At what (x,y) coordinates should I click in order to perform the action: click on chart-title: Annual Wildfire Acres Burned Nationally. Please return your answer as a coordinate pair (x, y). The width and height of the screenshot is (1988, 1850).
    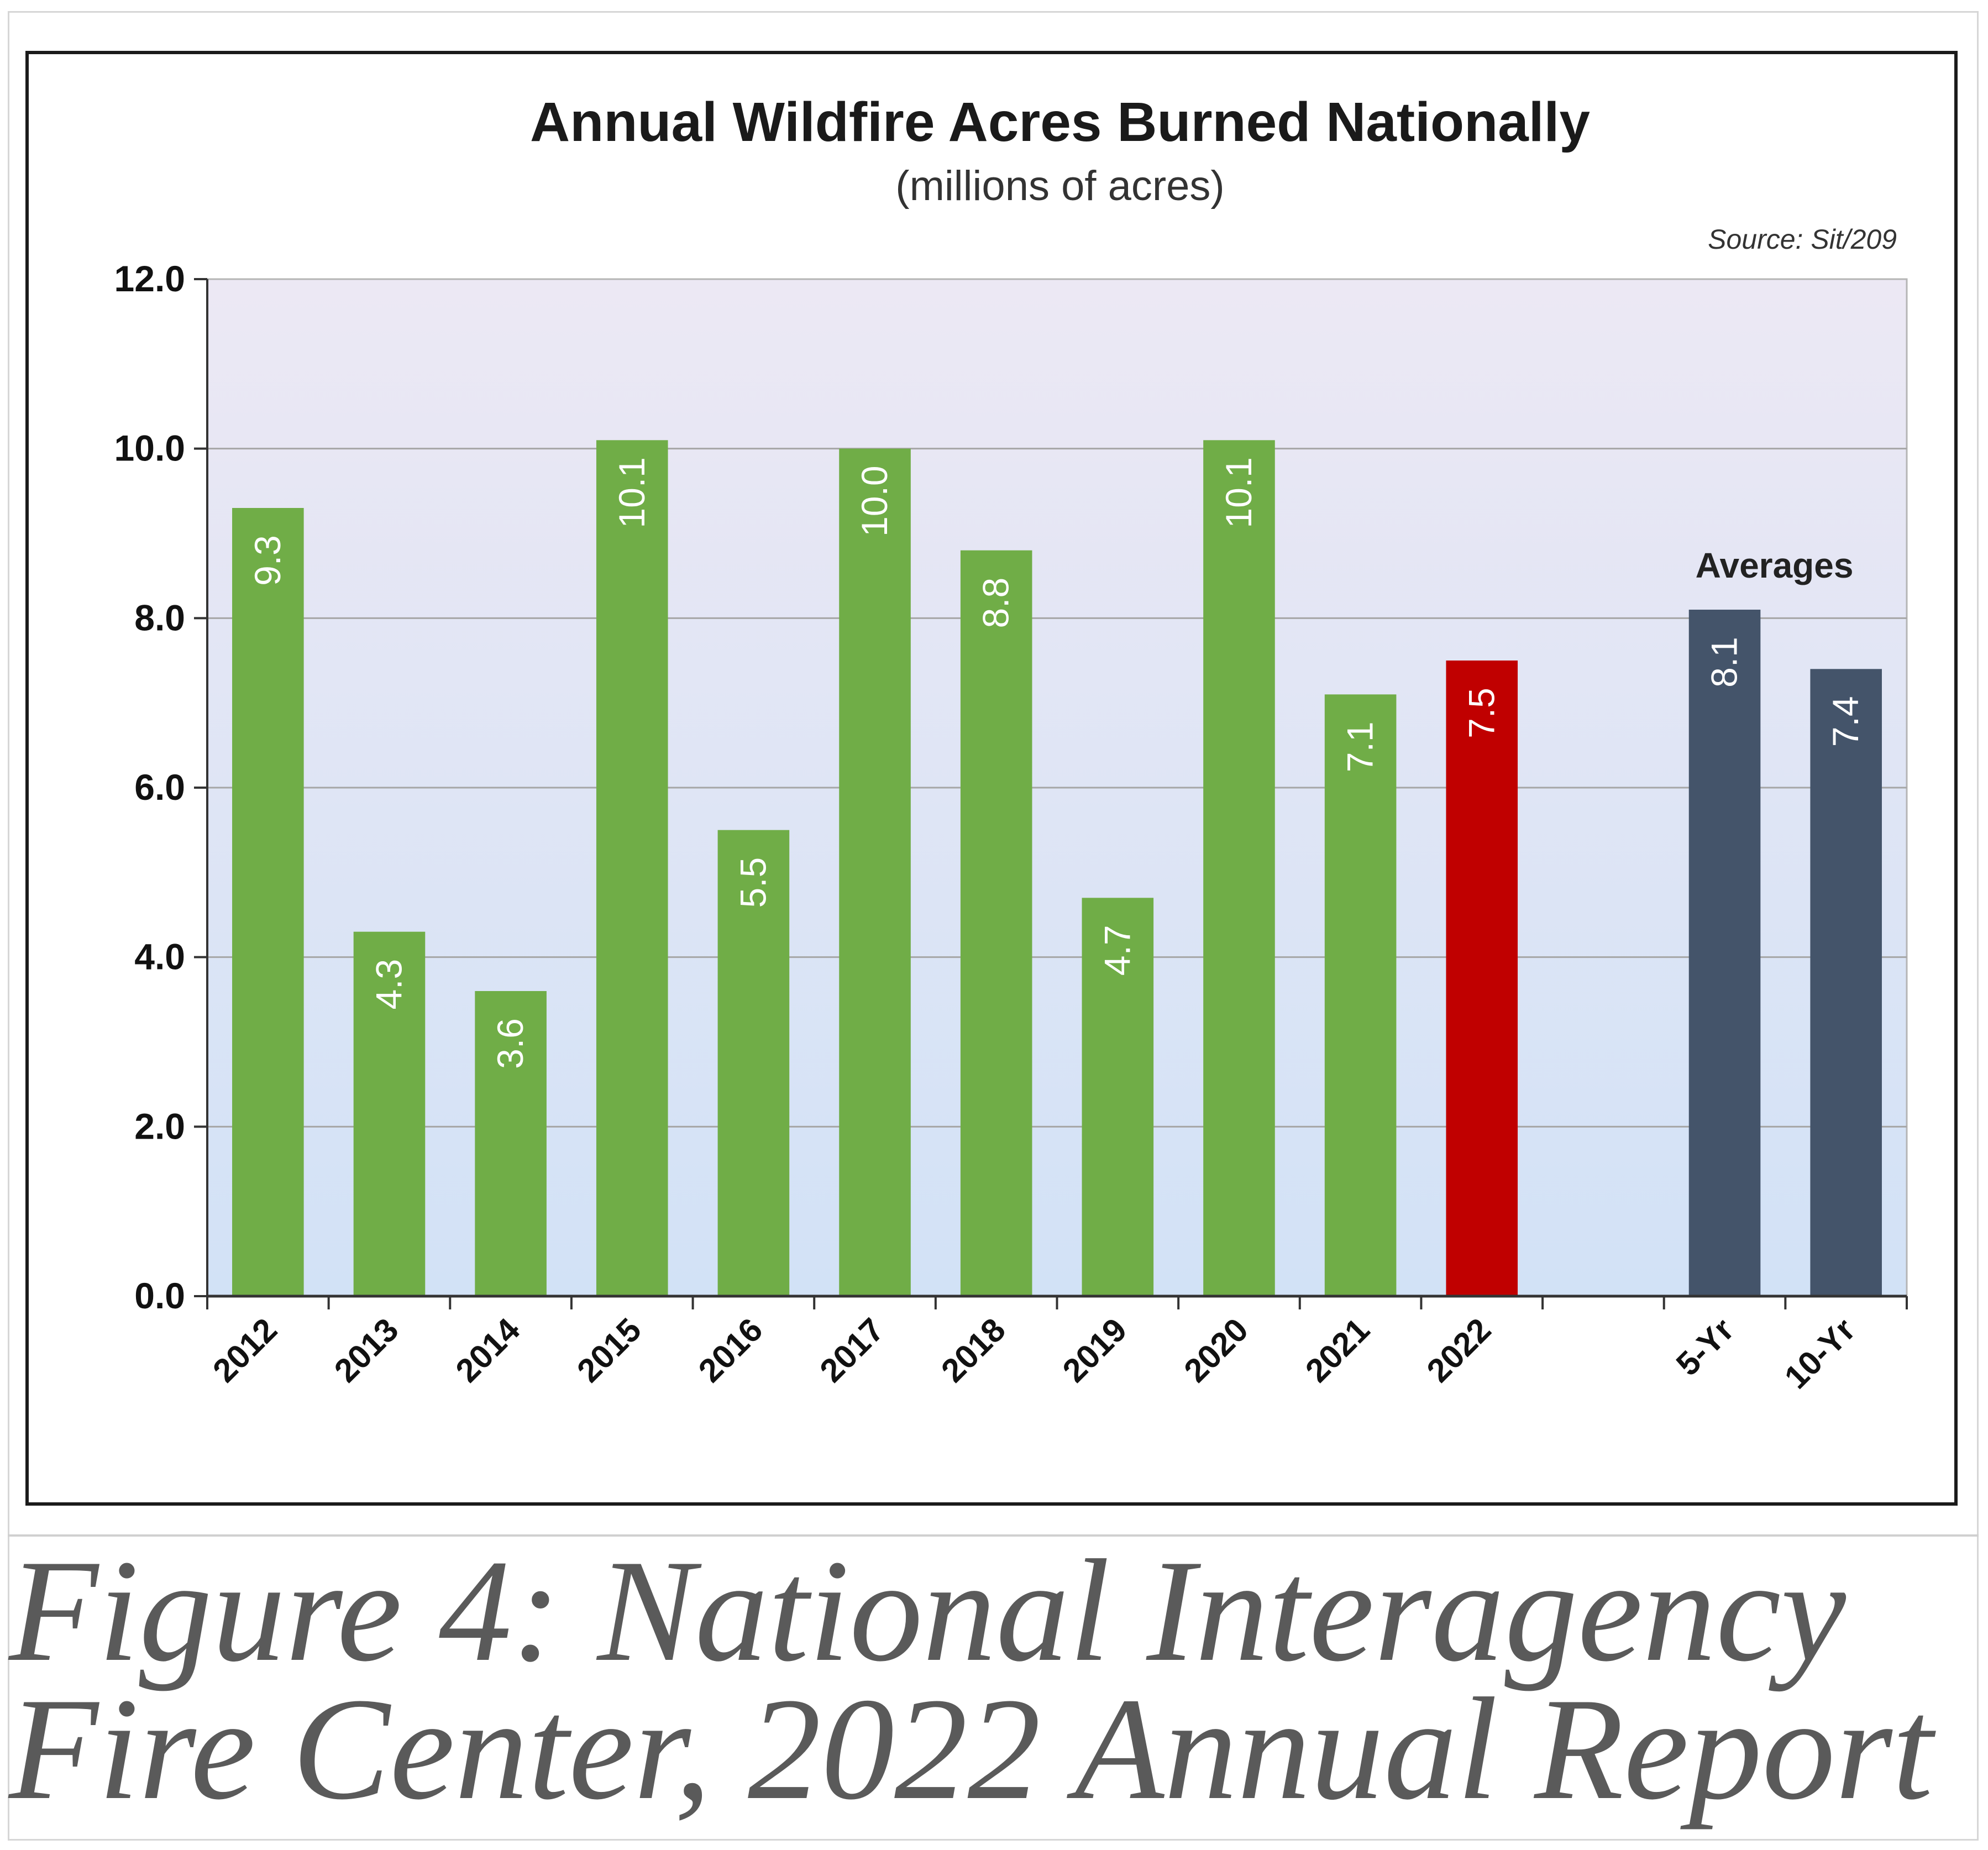
    Looking at the image, I should click on (1060, 122).